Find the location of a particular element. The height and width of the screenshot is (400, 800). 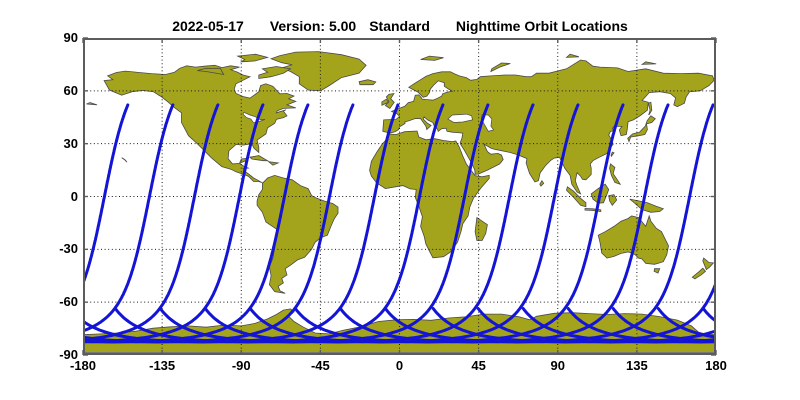

land-svalbard is located at coordinates (432, 58).